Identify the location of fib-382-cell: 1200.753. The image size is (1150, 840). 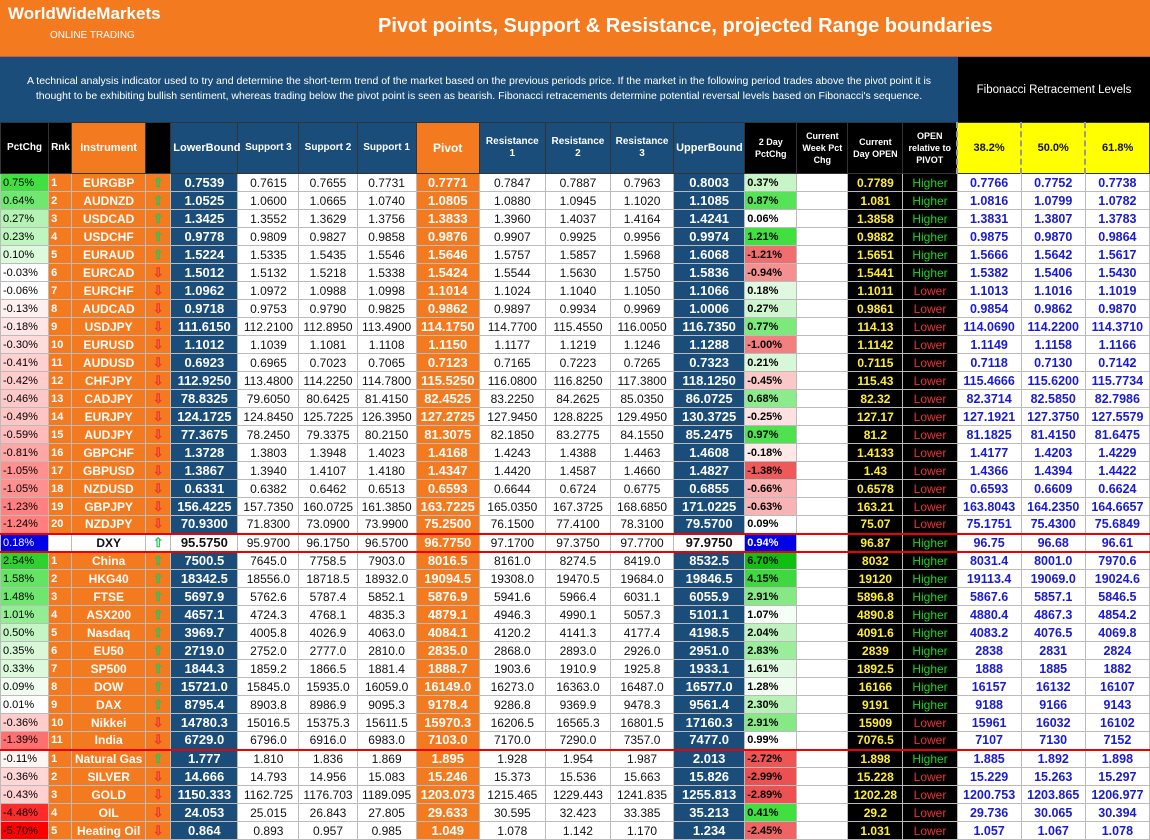
(989, 794).